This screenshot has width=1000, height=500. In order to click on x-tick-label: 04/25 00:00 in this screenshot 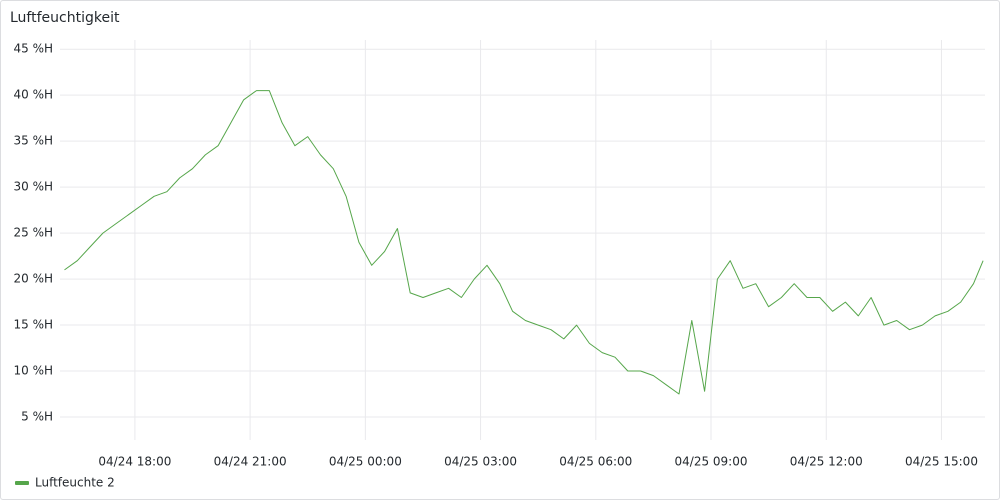, I will do `click(365, 462)`.